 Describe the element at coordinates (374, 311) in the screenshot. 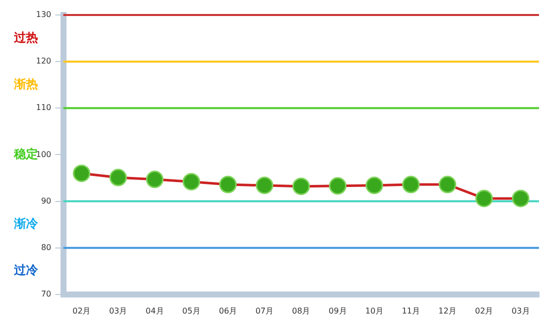

I see `x-tick-label: 10月` at that location.